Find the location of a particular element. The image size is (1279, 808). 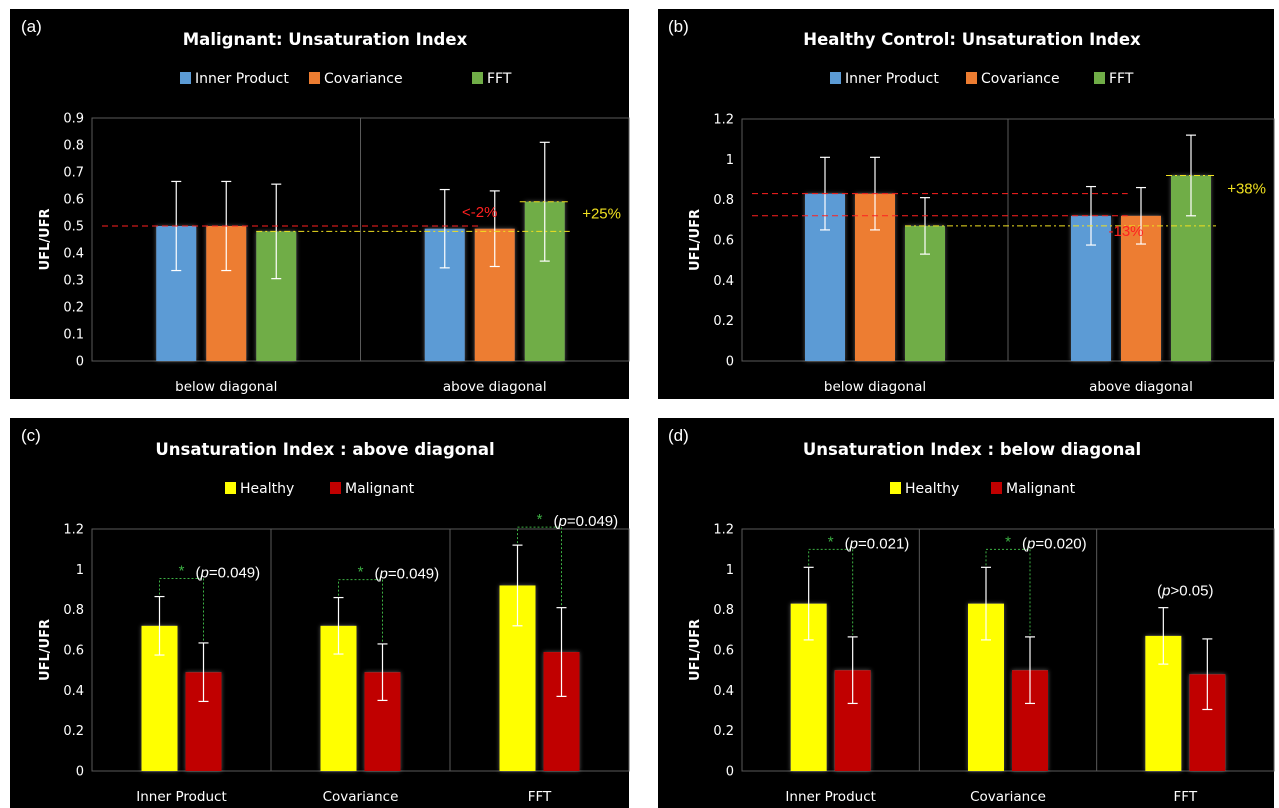

annotation-change-red: -13% is located at coordinates (1125, 231).